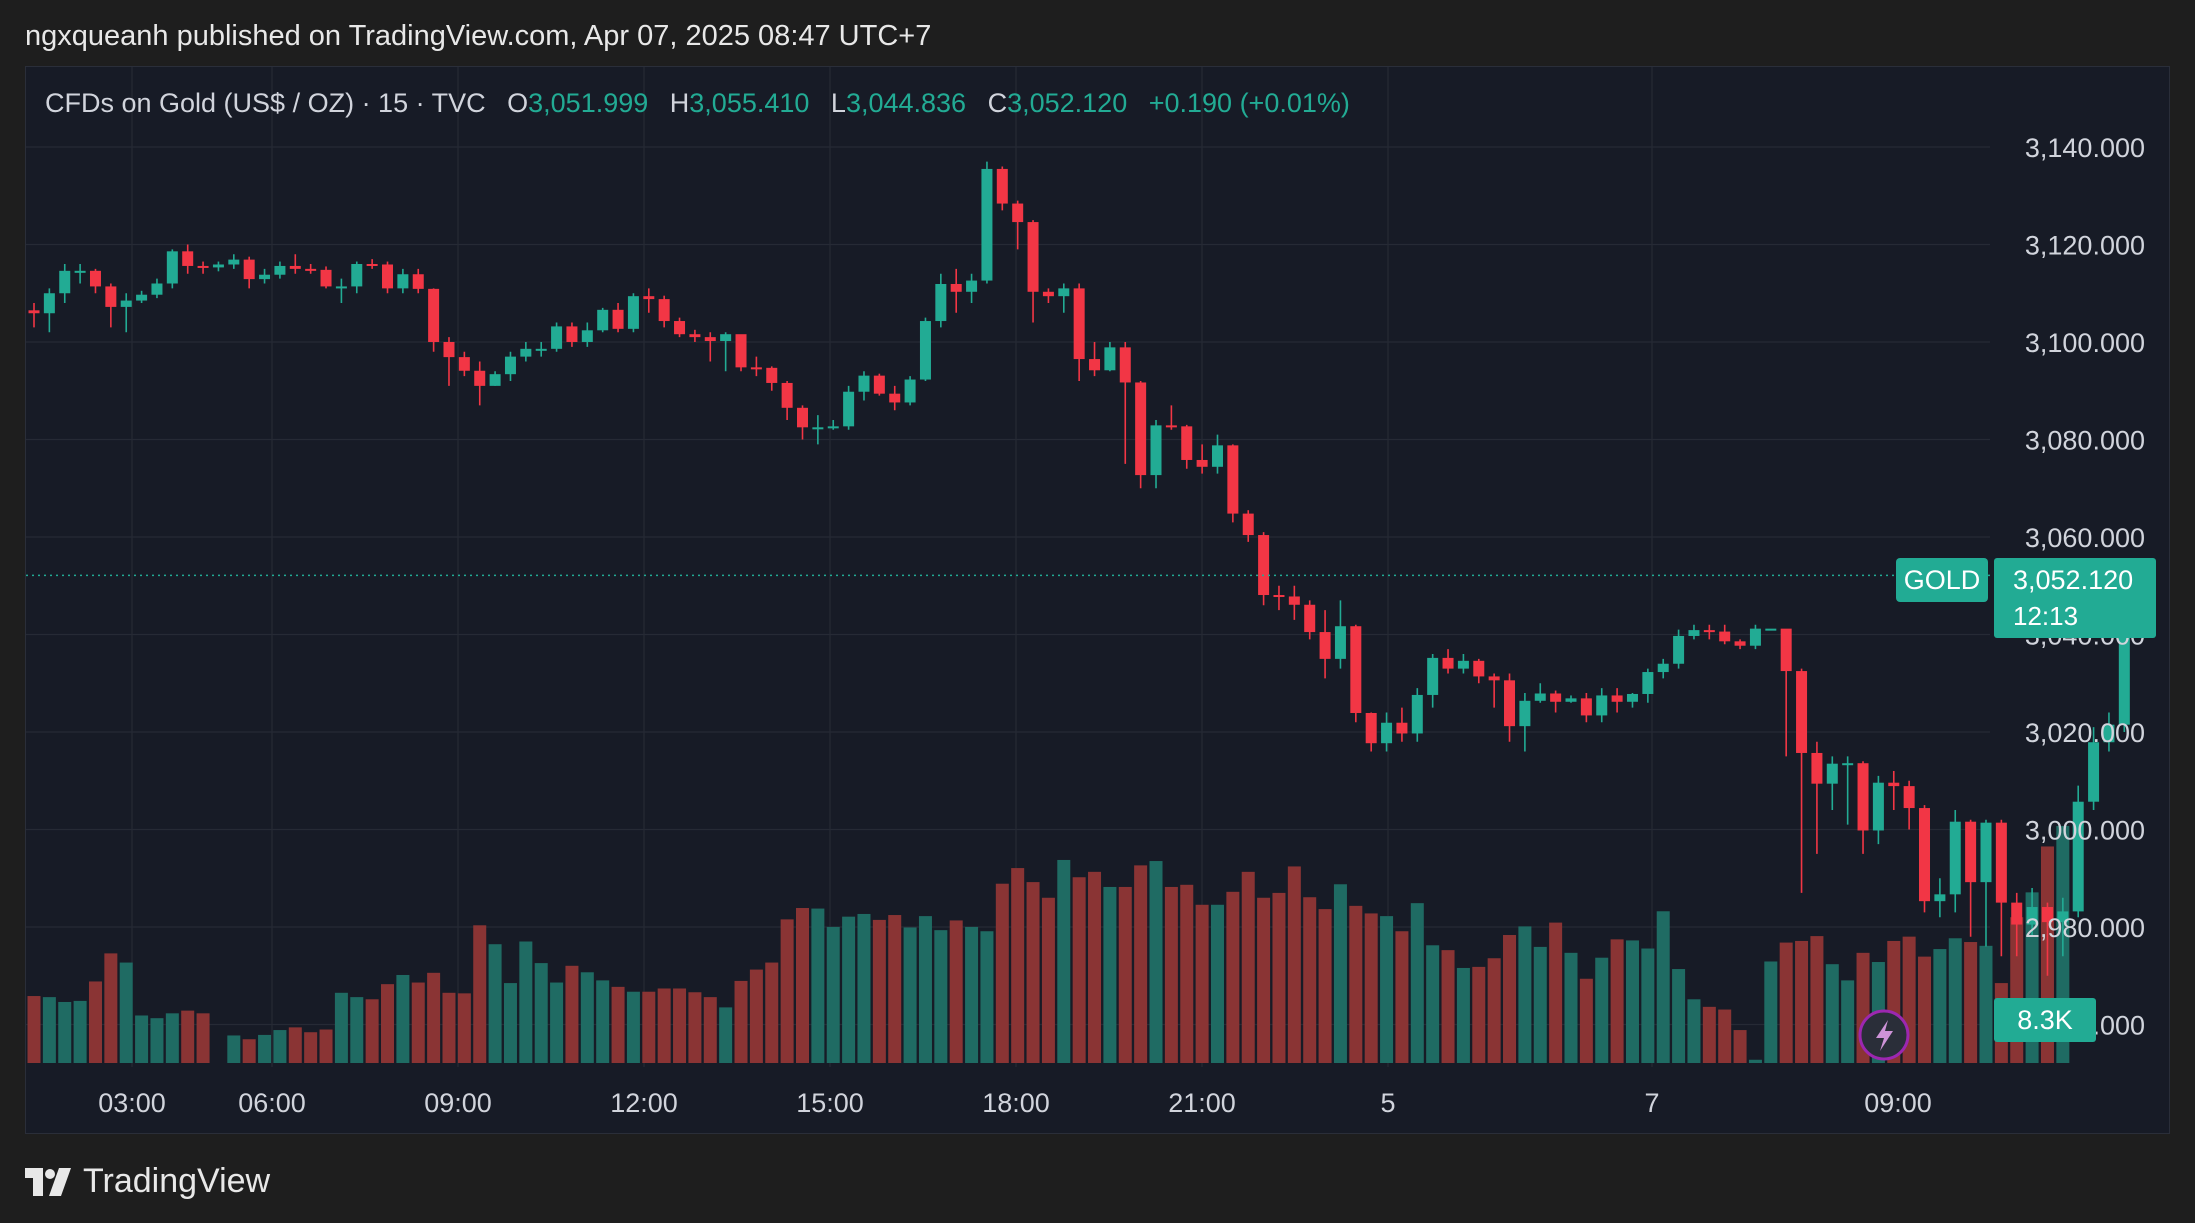  Describe the element at coordinates (1942, 580) in the screenshot. I see `ticker-badge: GOLD` at that location.